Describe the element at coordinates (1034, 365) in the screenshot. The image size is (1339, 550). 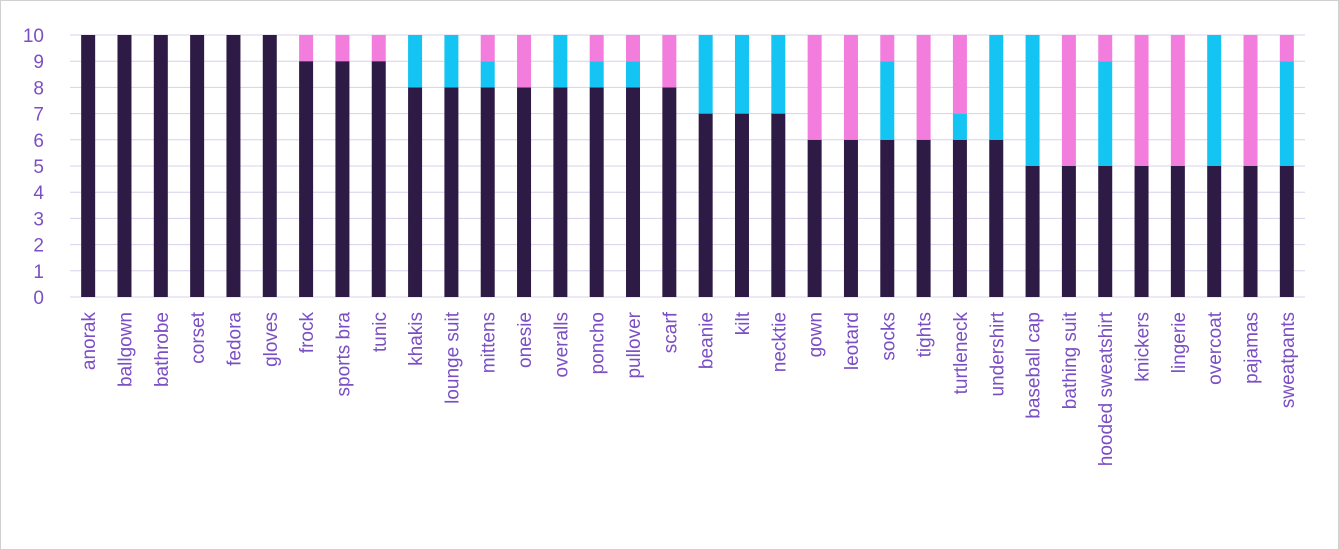
I see `x-tick-label: baseball cap` at that location.